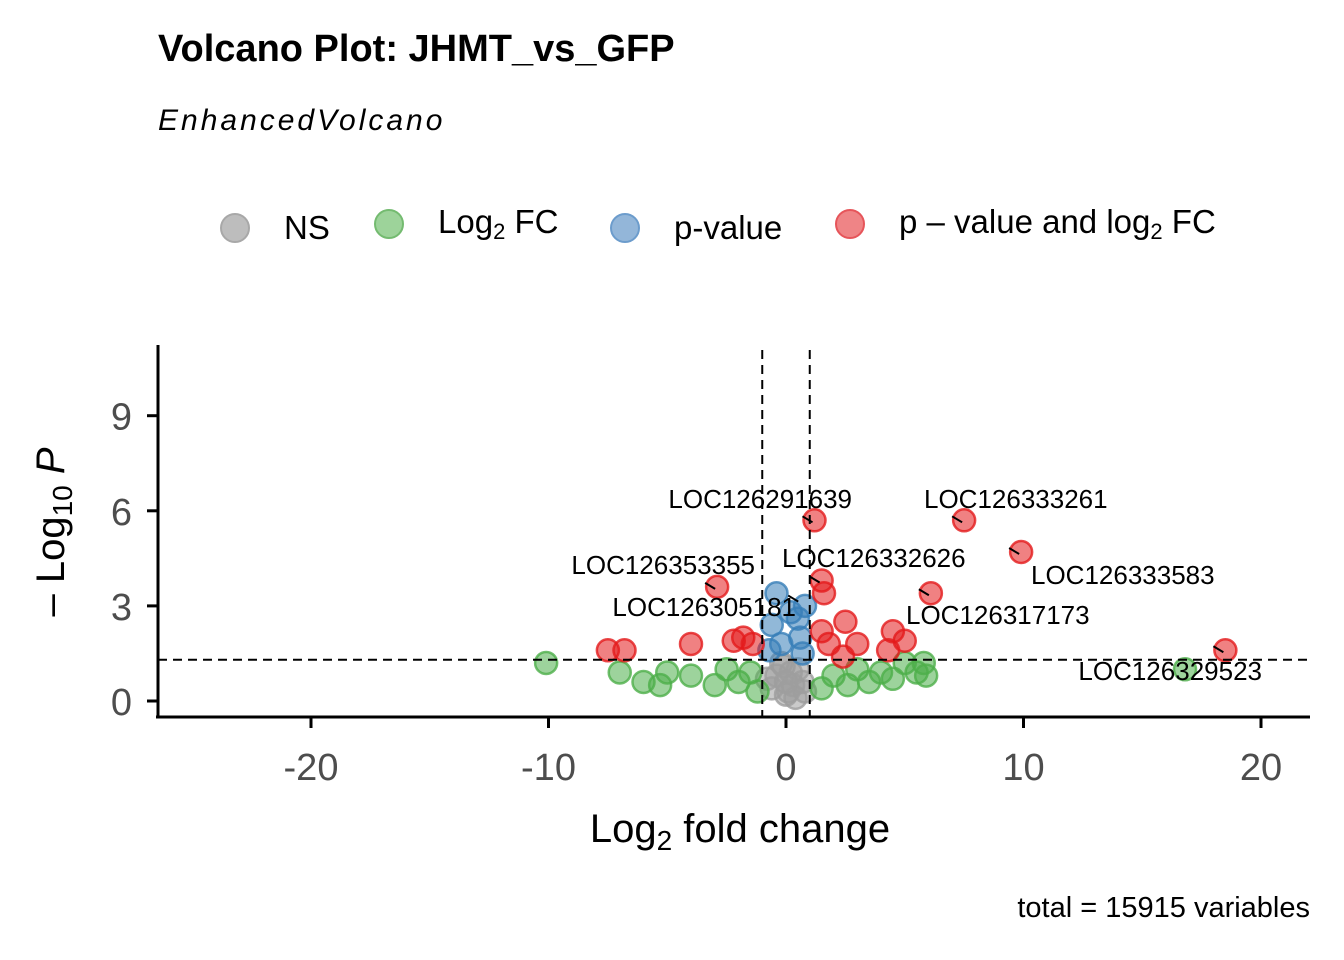 The width and height of the screenshot is (1344, 960). I want to click on points-layer, so click(885, 609).